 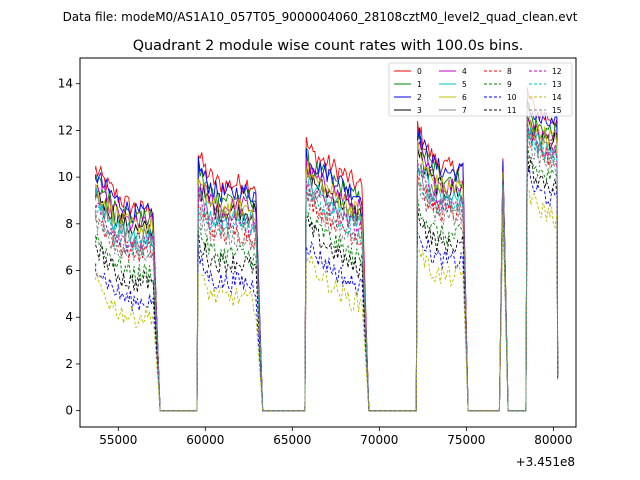 I want to click on y-tick-label: 0, so click(x=69, y=411).